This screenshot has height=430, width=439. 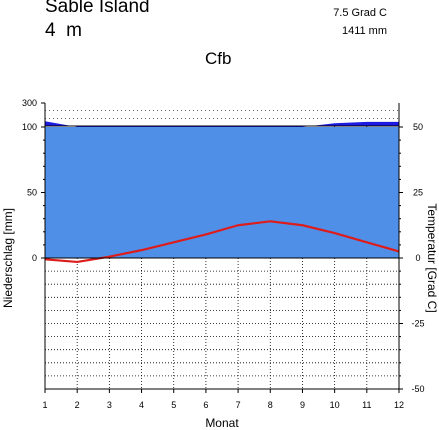 What do you see at coordinates (29, 103) in the screenshot?
I see `left-tick-label: 300` at bounding box center [29, 103].